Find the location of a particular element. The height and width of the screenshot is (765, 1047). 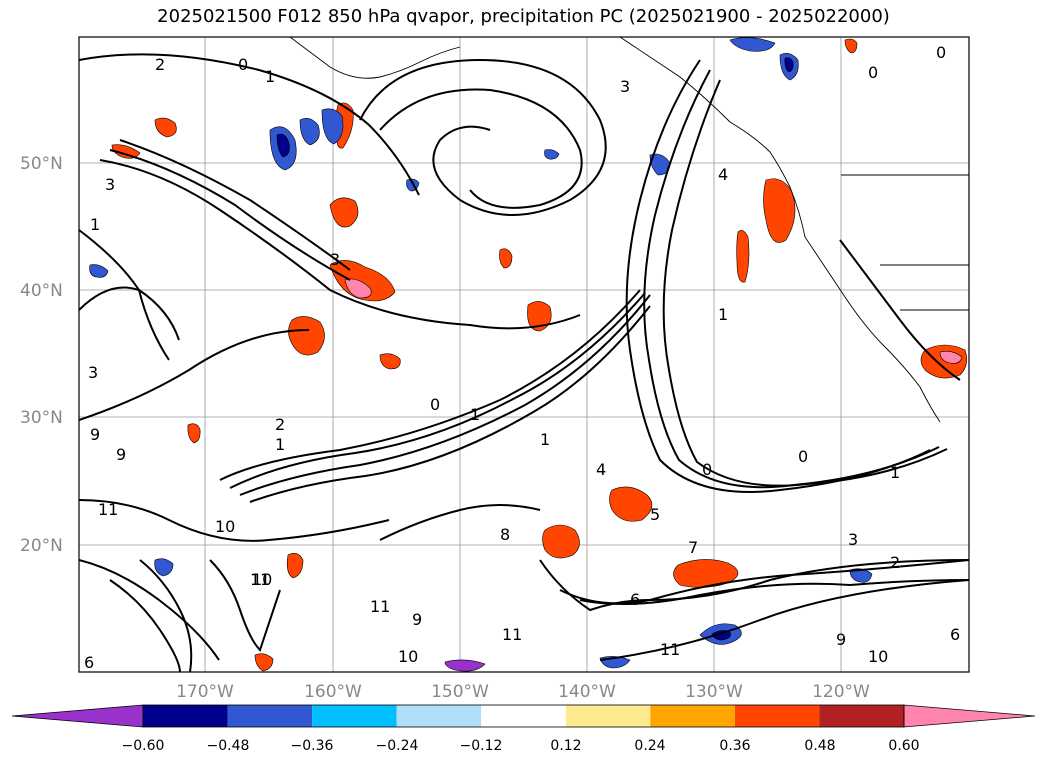

lat-label-50n: 50°N is located at coordinates (41, 164).